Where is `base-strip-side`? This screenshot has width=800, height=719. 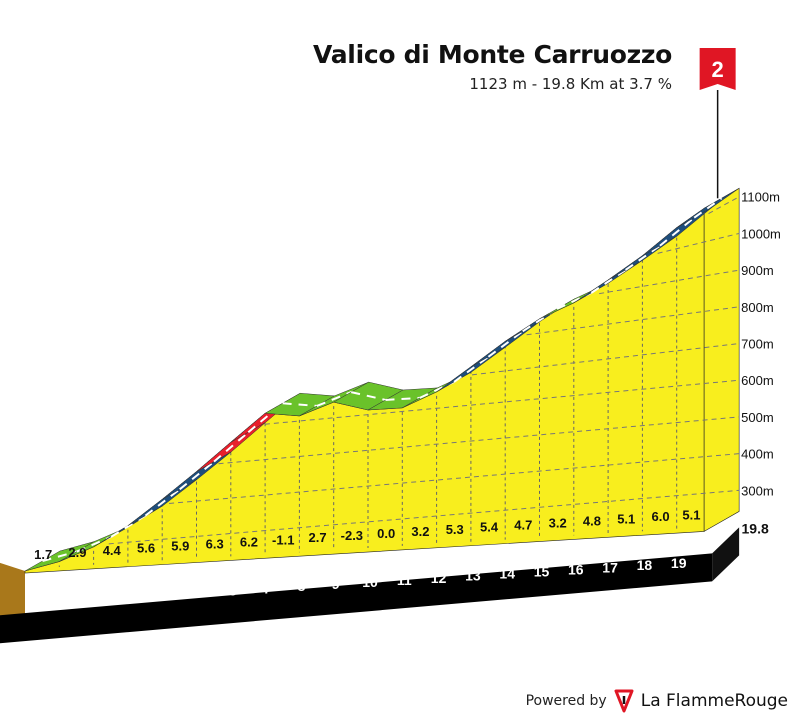
base-strip-side is located at coordinates (726, 554).